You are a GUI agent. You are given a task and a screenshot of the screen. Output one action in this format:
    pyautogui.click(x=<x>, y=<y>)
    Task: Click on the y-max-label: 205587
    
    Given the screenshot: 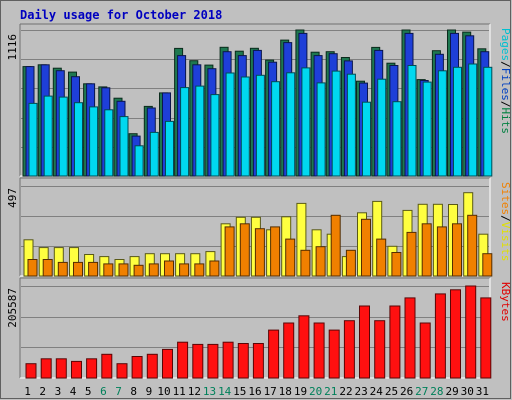 What is the action you would take?
    pyautogui.click(x=12, y=308)
    